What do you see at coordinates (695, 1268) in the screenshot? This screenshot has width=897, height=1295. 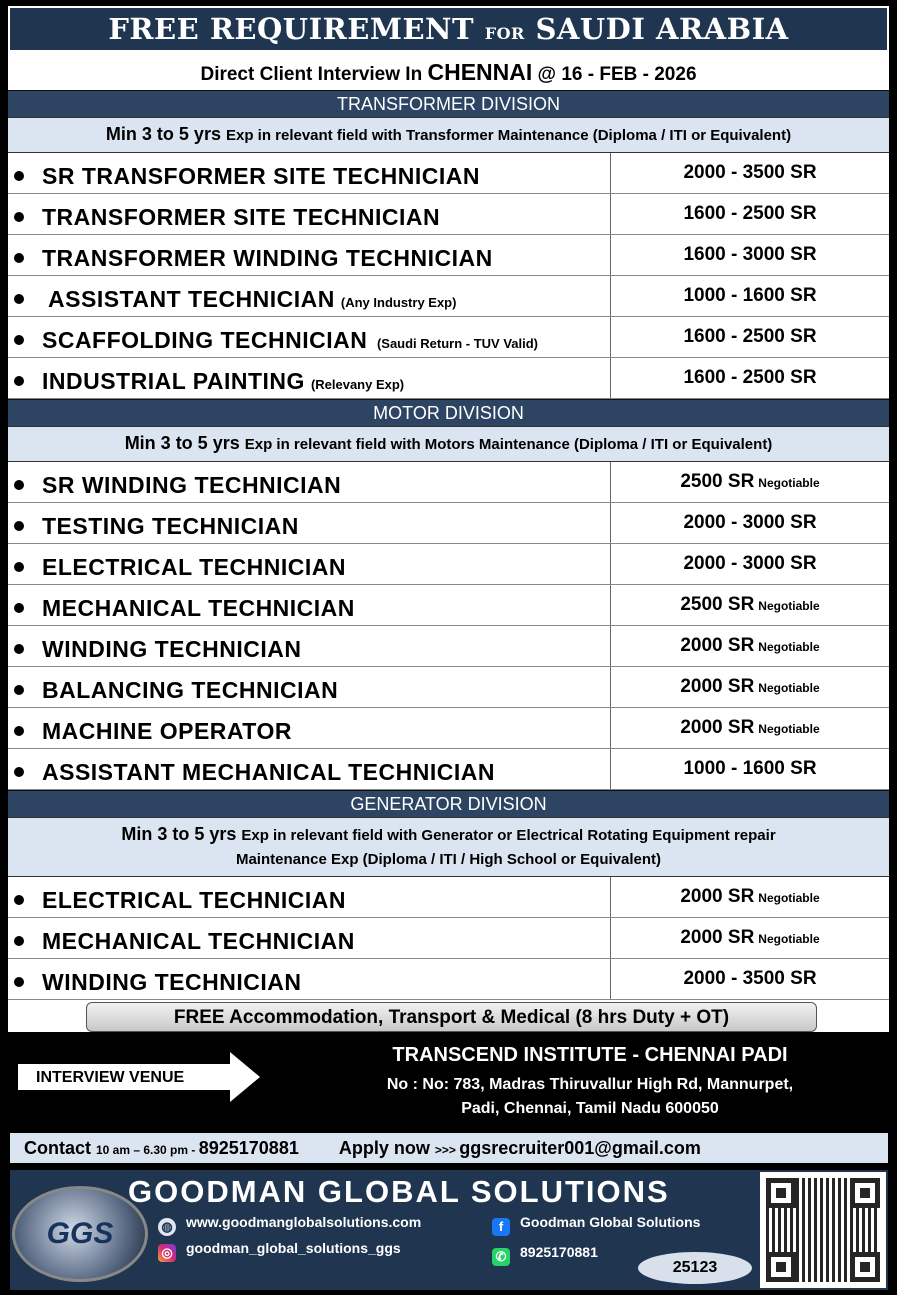 I see `reference-code: 25123` at bounding box center [695, 1268].